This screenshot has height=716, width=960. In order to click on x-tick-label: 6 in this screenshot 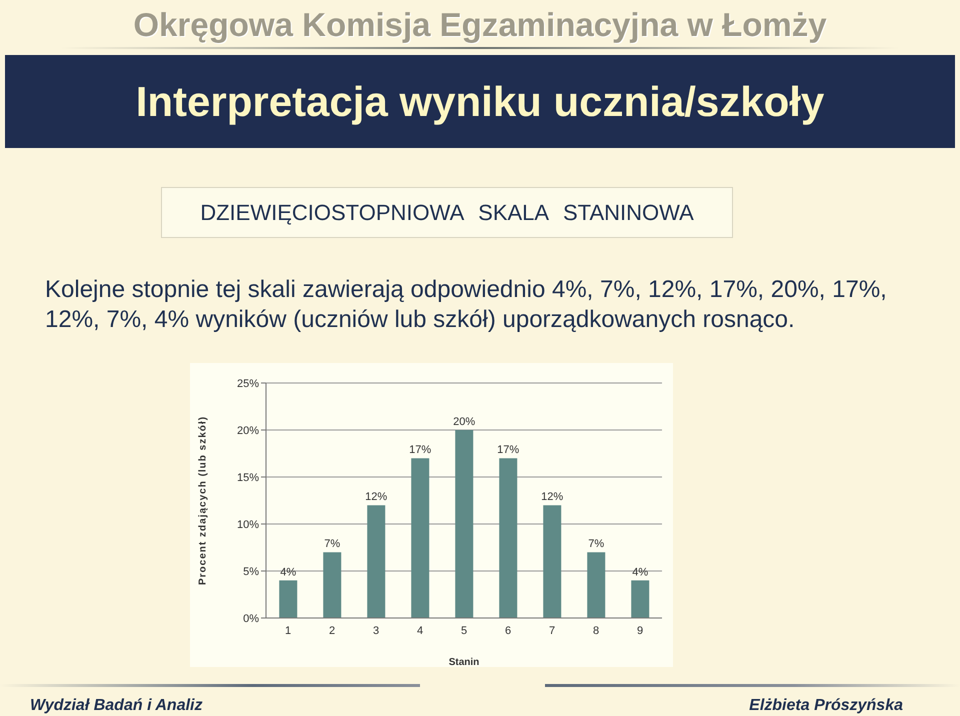, I will do `click(508, 630)`.